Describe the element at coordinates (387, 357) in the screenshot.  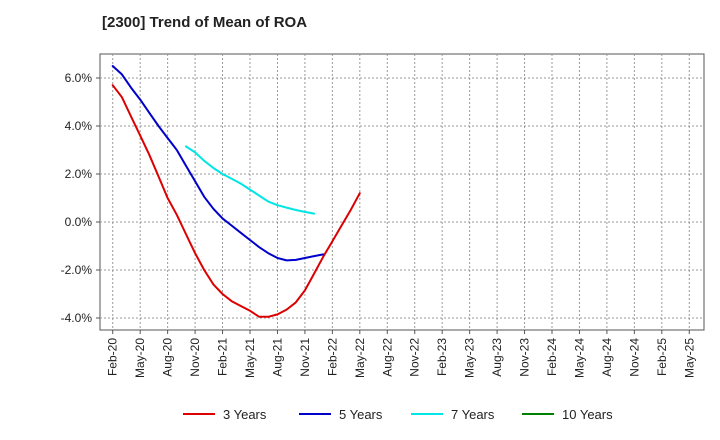
I see `x-tick-label: Aug-22` at that location.